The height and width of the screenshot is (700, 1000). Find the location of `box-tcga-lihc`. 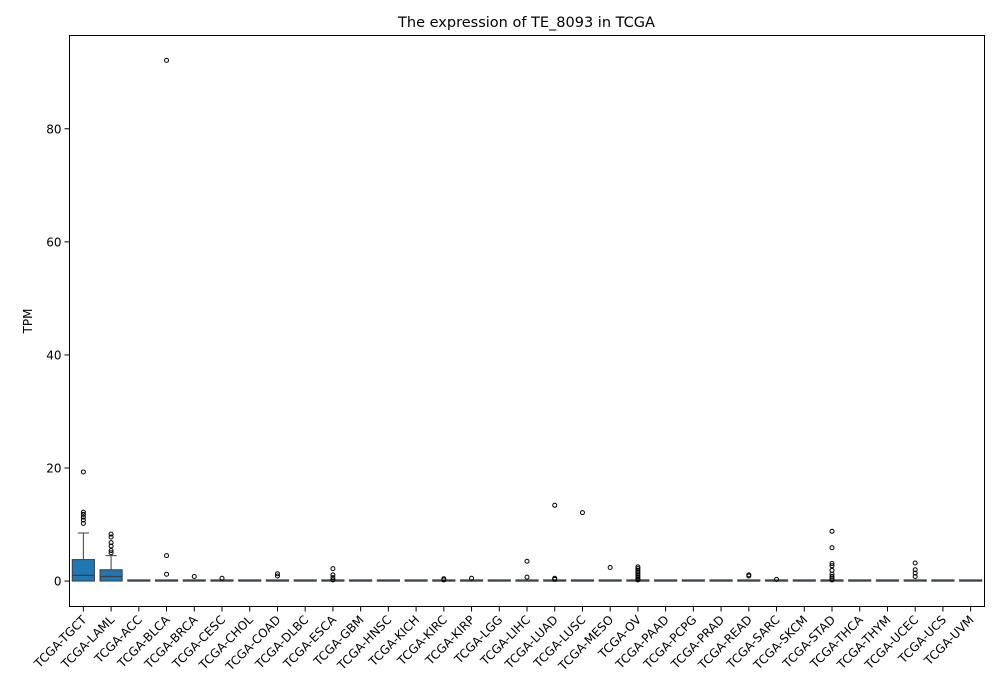

box-tcga-lihc is located at coordinates (527, 570).